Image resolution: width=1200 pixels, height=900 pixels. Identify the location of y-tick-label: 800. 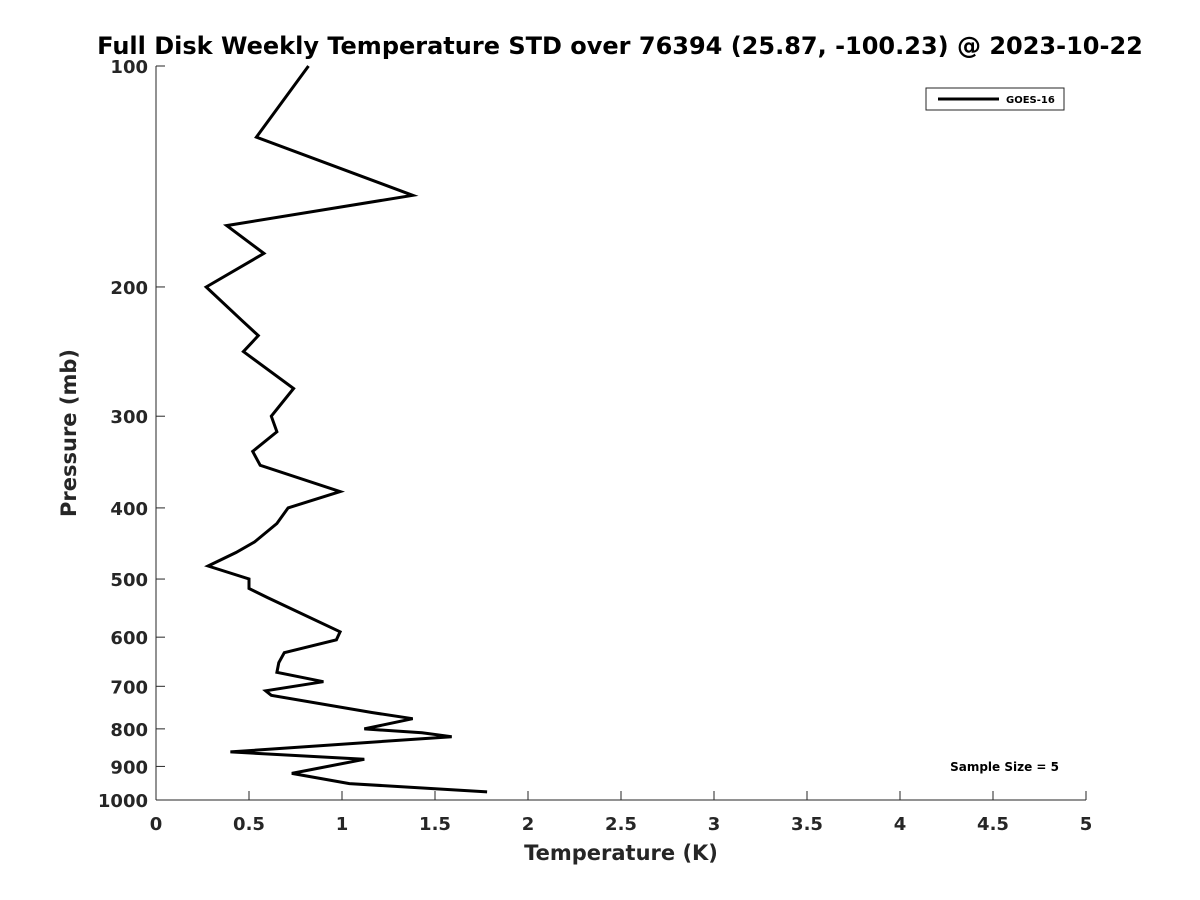
(129, 730).